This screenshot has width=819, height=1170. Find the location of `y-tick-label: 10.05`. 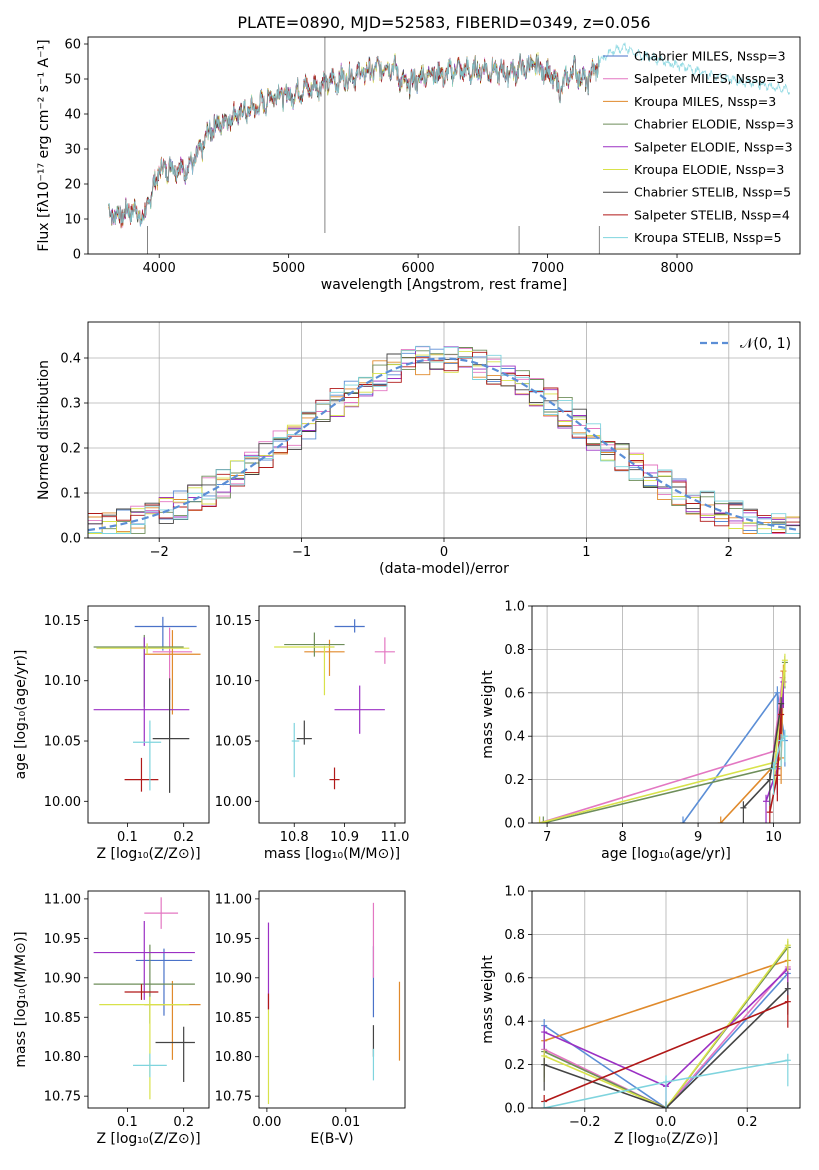

y-tick-label: 10.05 is located at coordinates (62, 742).